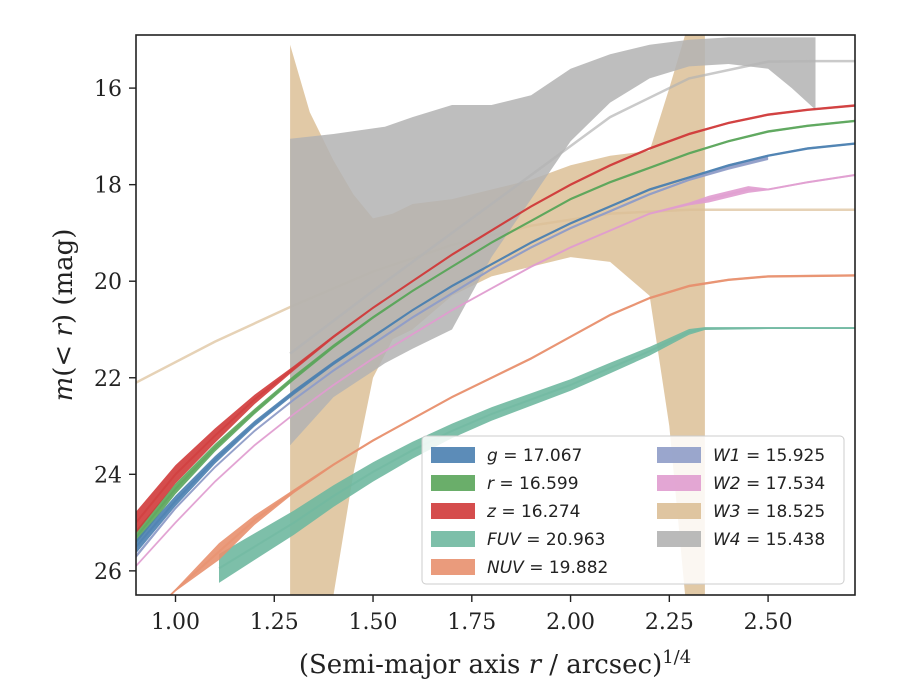 Image resolution: width=900 pixels, height=700 pixels. I want to click on x-tick-label: 2.50, so click(768, 622).